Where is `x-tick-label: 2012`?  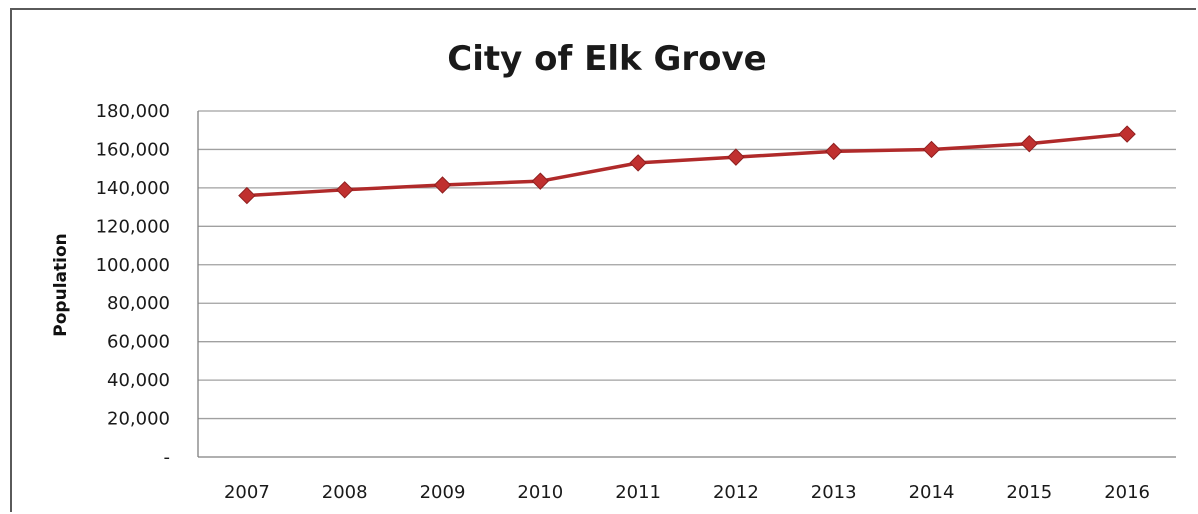
x-tick-label: 2012 is located at coordinates (736, 492).